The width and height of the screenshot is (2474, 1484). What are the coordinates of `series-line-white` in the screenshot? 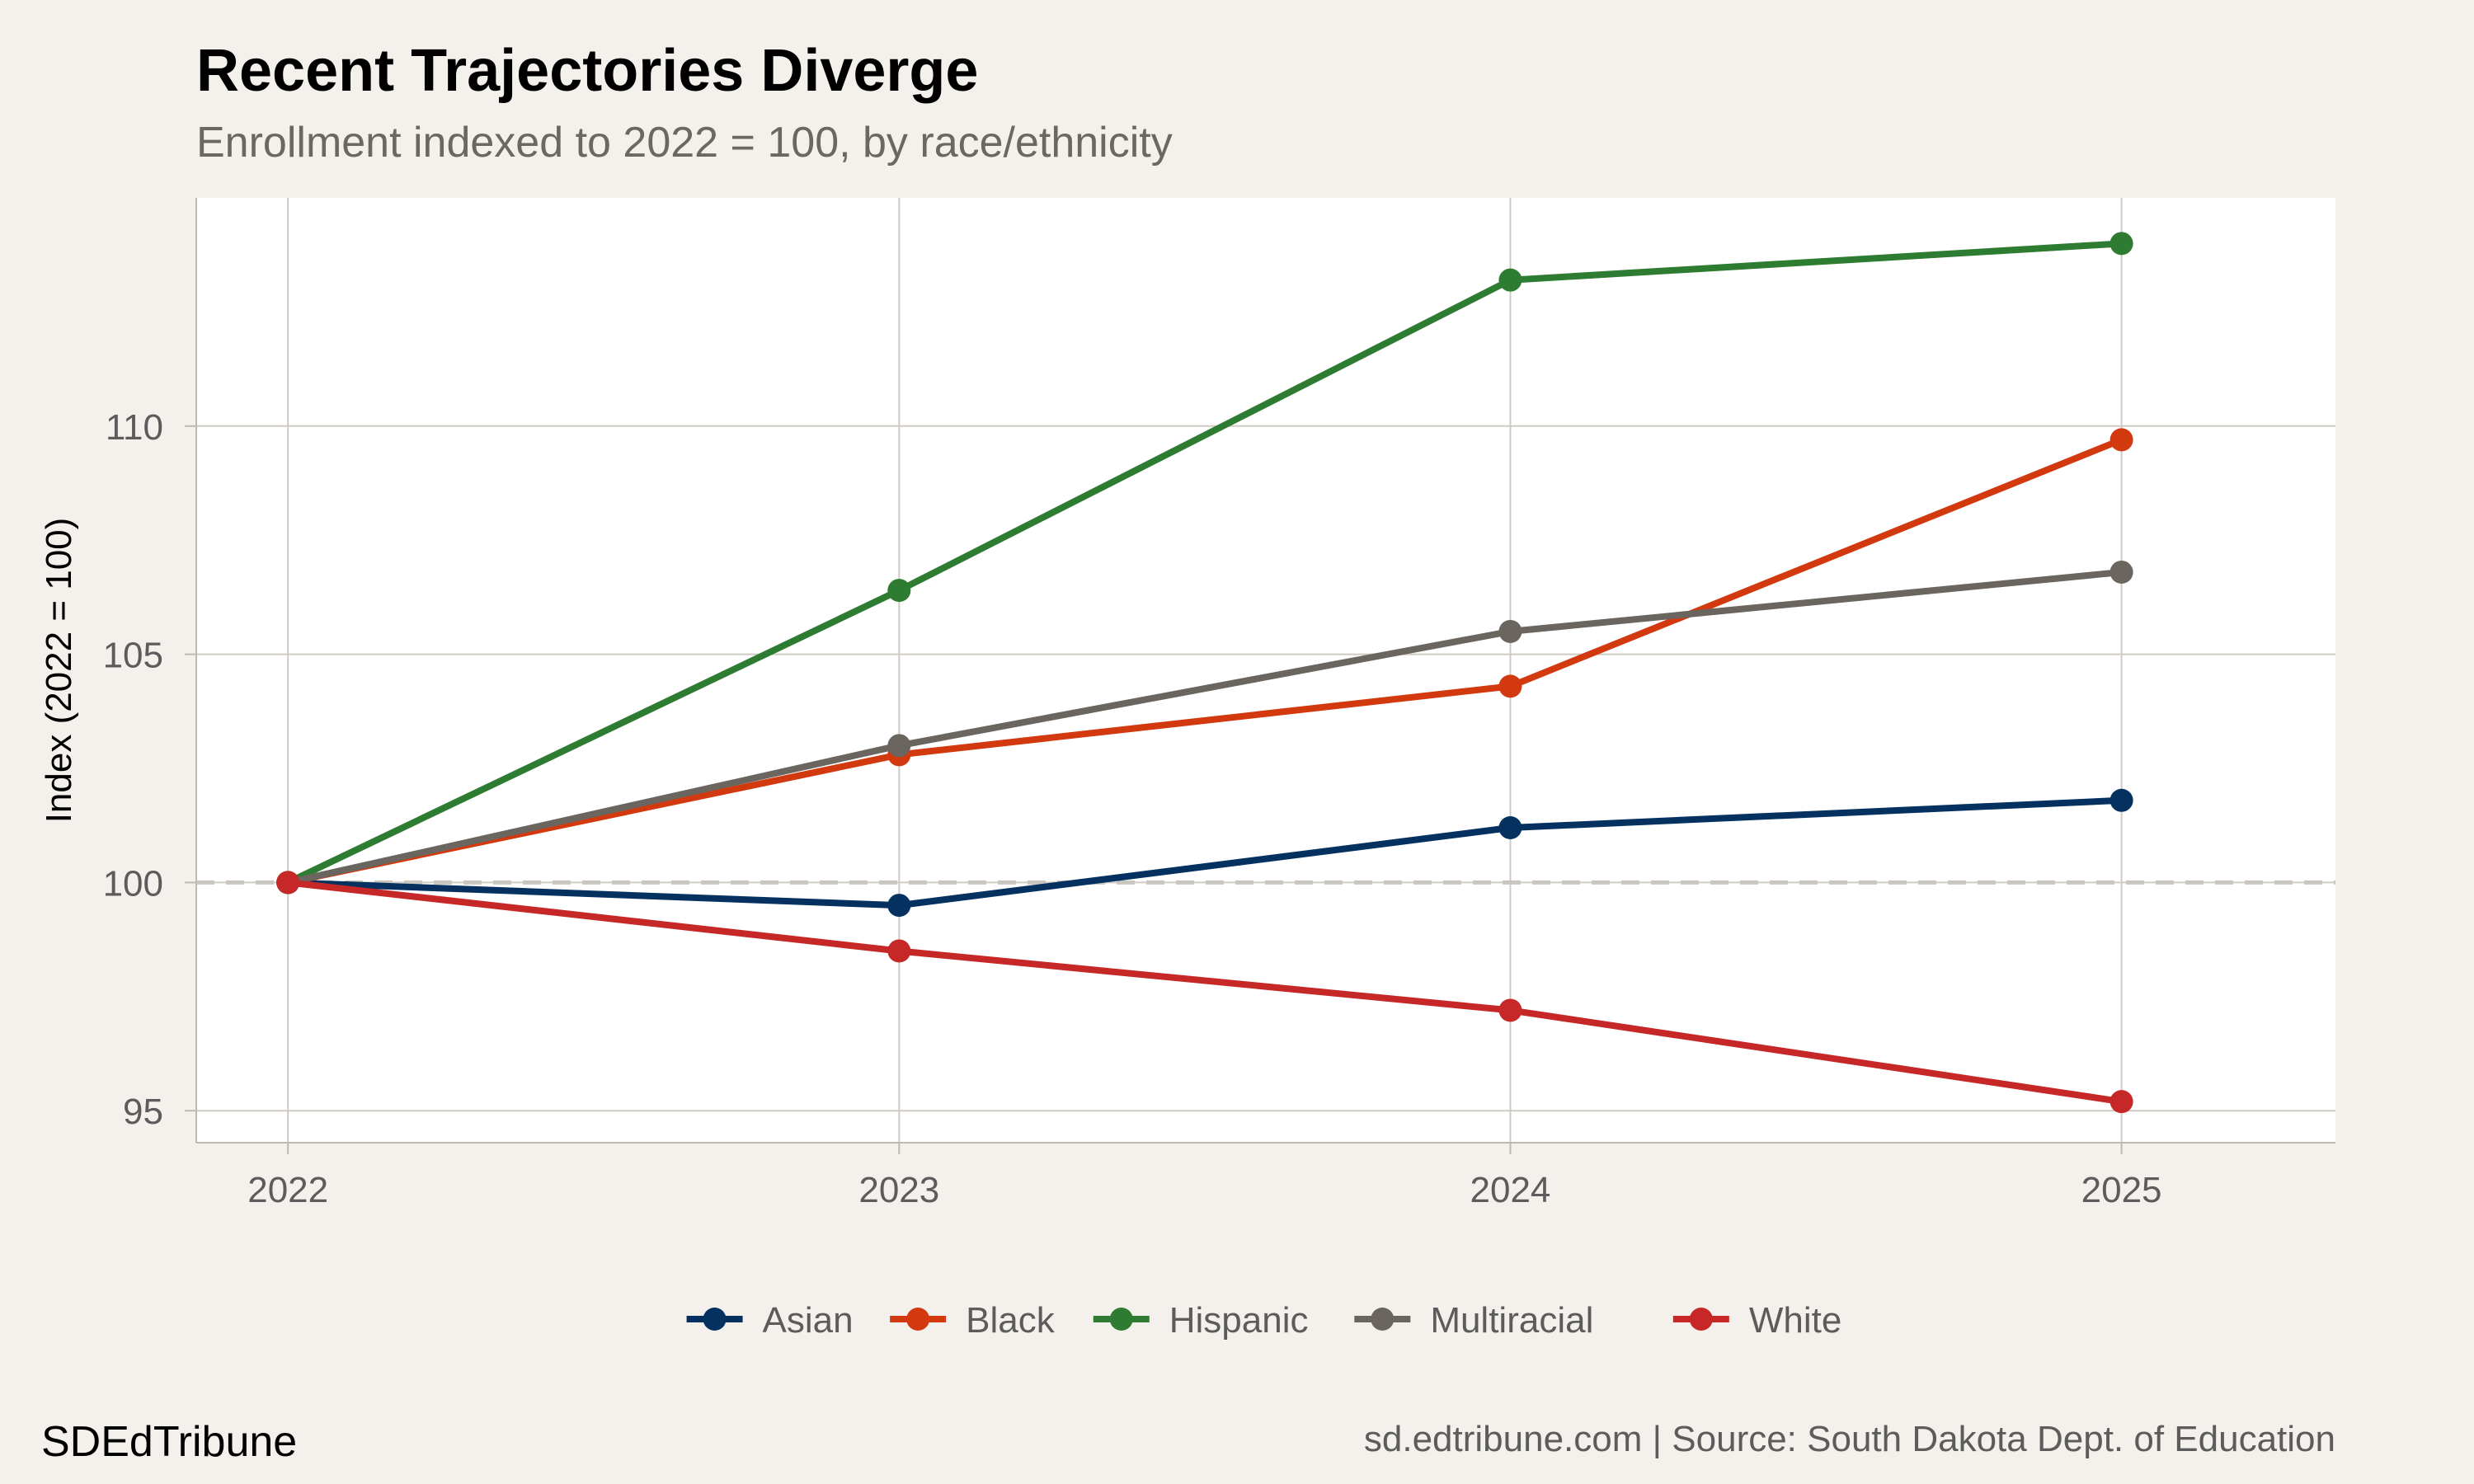 It's located at (1205, 992).